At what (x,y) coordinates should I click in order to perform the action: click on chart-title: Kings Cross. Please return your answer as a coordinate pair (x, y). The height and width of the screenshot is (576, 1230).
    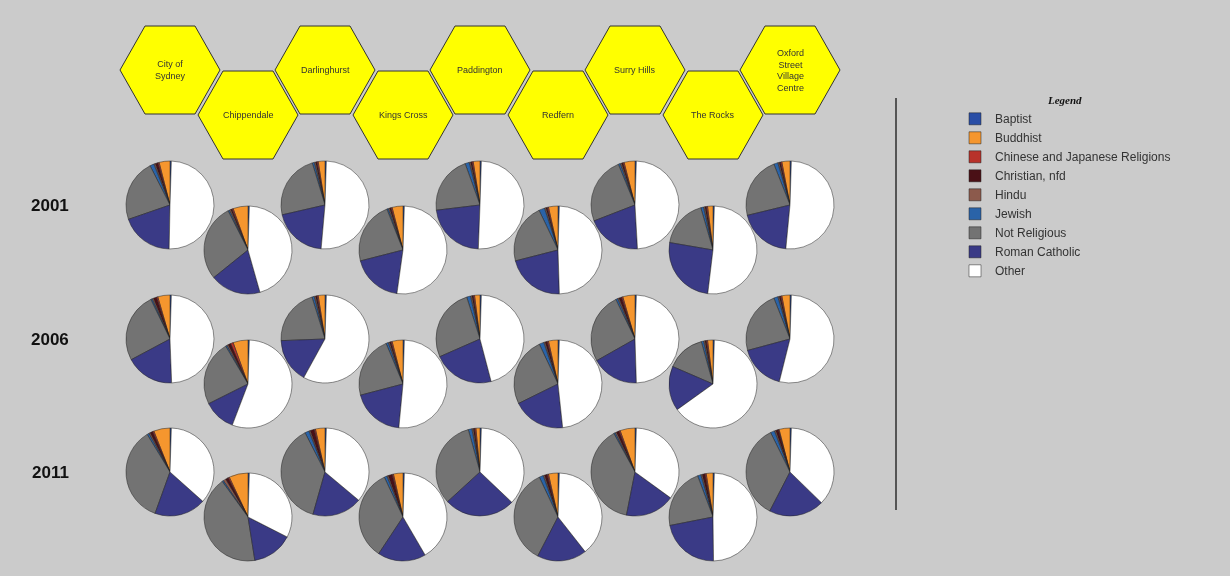
    Looking at the image, I should click on (403, 115).